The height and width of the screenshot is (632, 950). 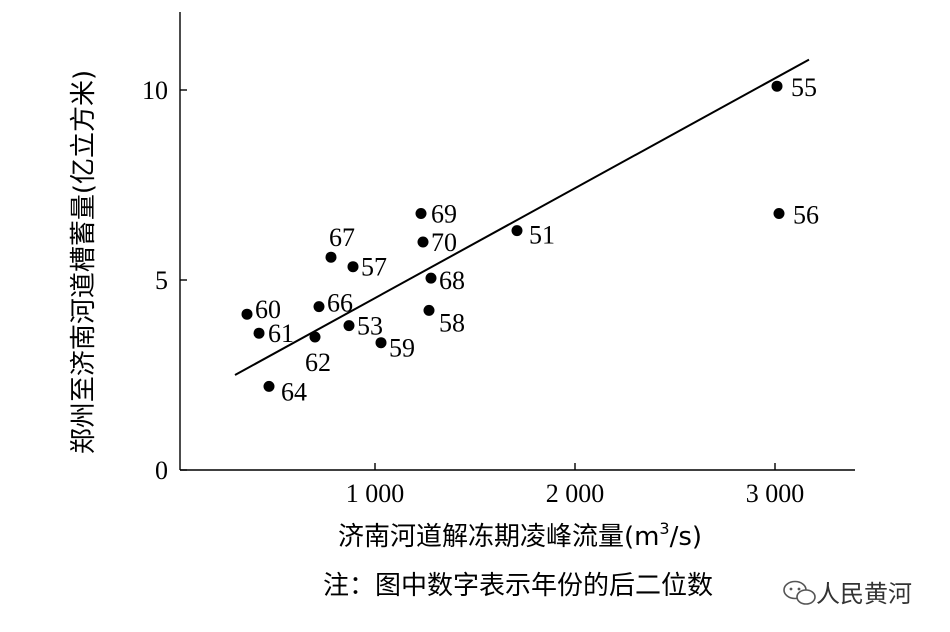 What do you see at coordinates (375, 493) in the screenshot?
I see `x-tick-label: 1 000` at bounding box center [375, 493].